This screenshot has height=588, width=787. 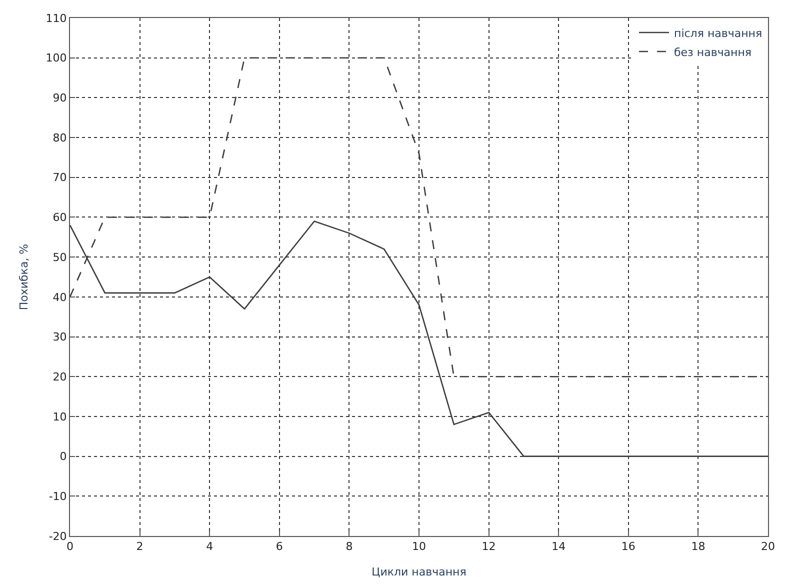 What do you see at coordinates (59, 337) in the screenshot?
I see `y-tick-label: 30` at bounding box center [59, 337].